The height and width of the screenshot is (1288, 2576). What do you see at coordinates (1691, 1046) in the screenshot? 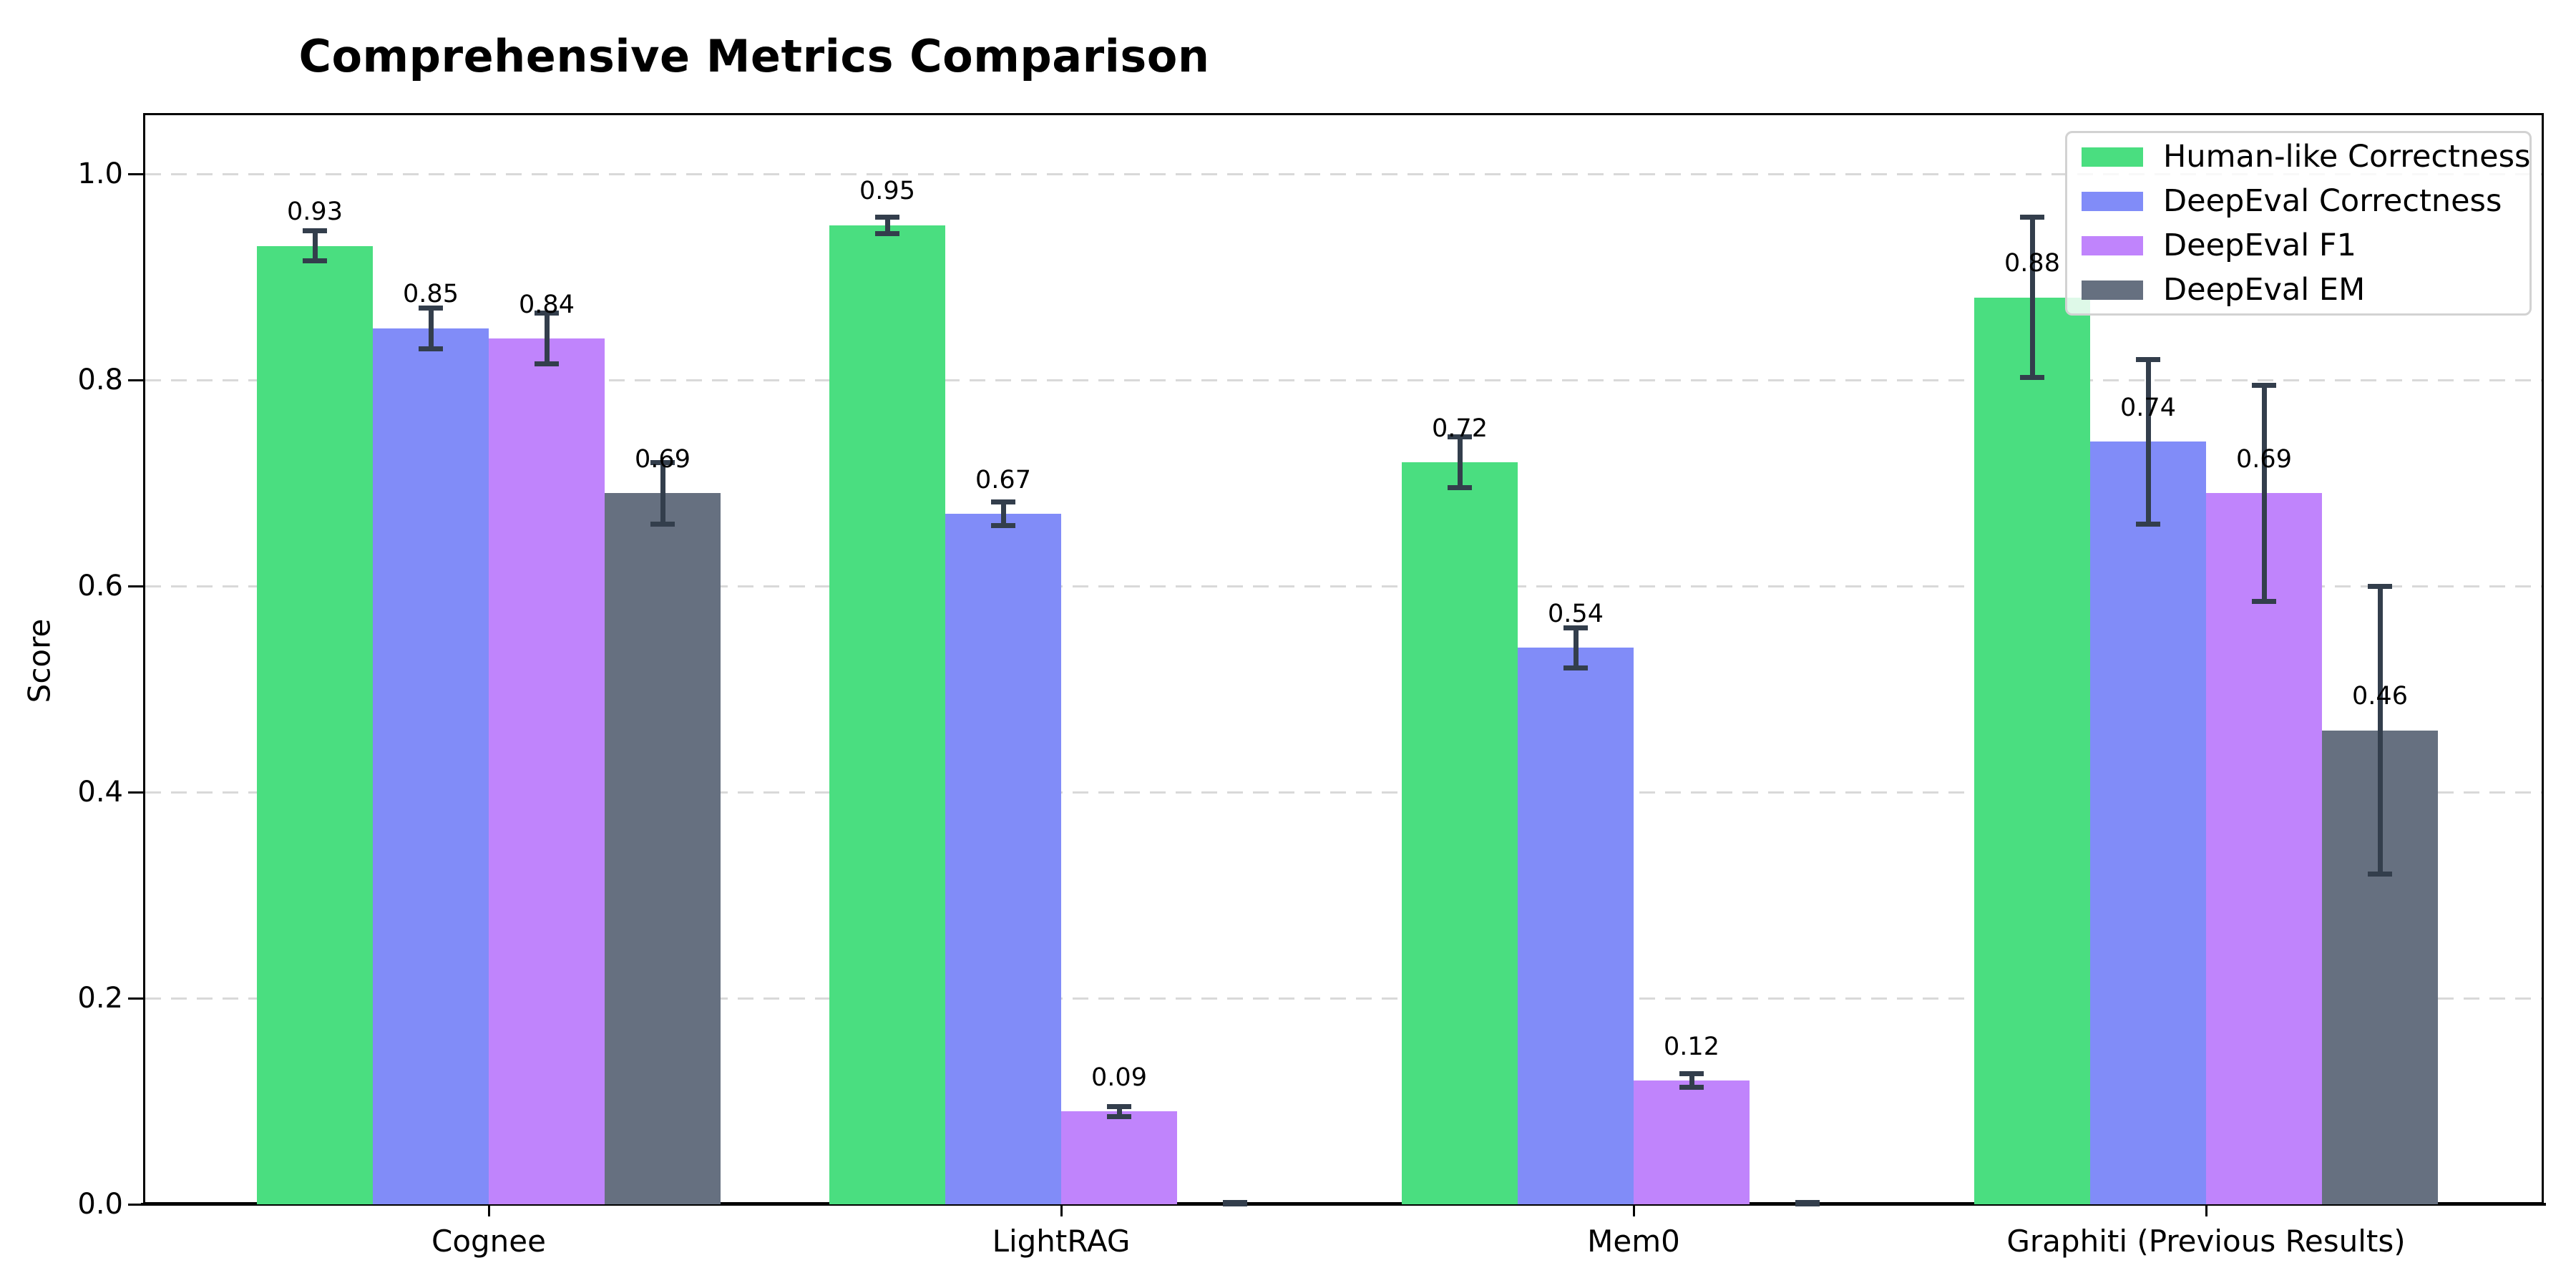
I see `bar-value-label: 0.12` at bounding box center [1691, 1046].